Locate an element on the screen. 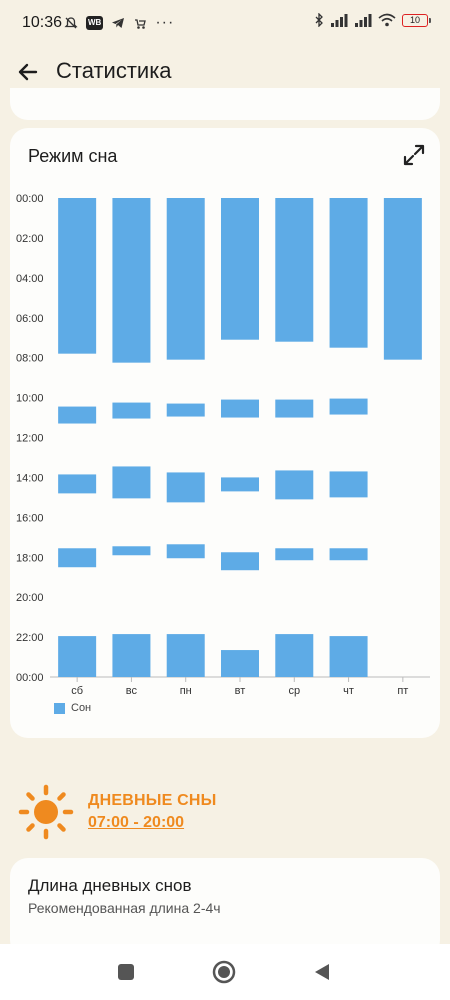 Image resolution: width=450 pixels, height=1000 pixels. triangle-back-icon is located at coordinates (322, 972).